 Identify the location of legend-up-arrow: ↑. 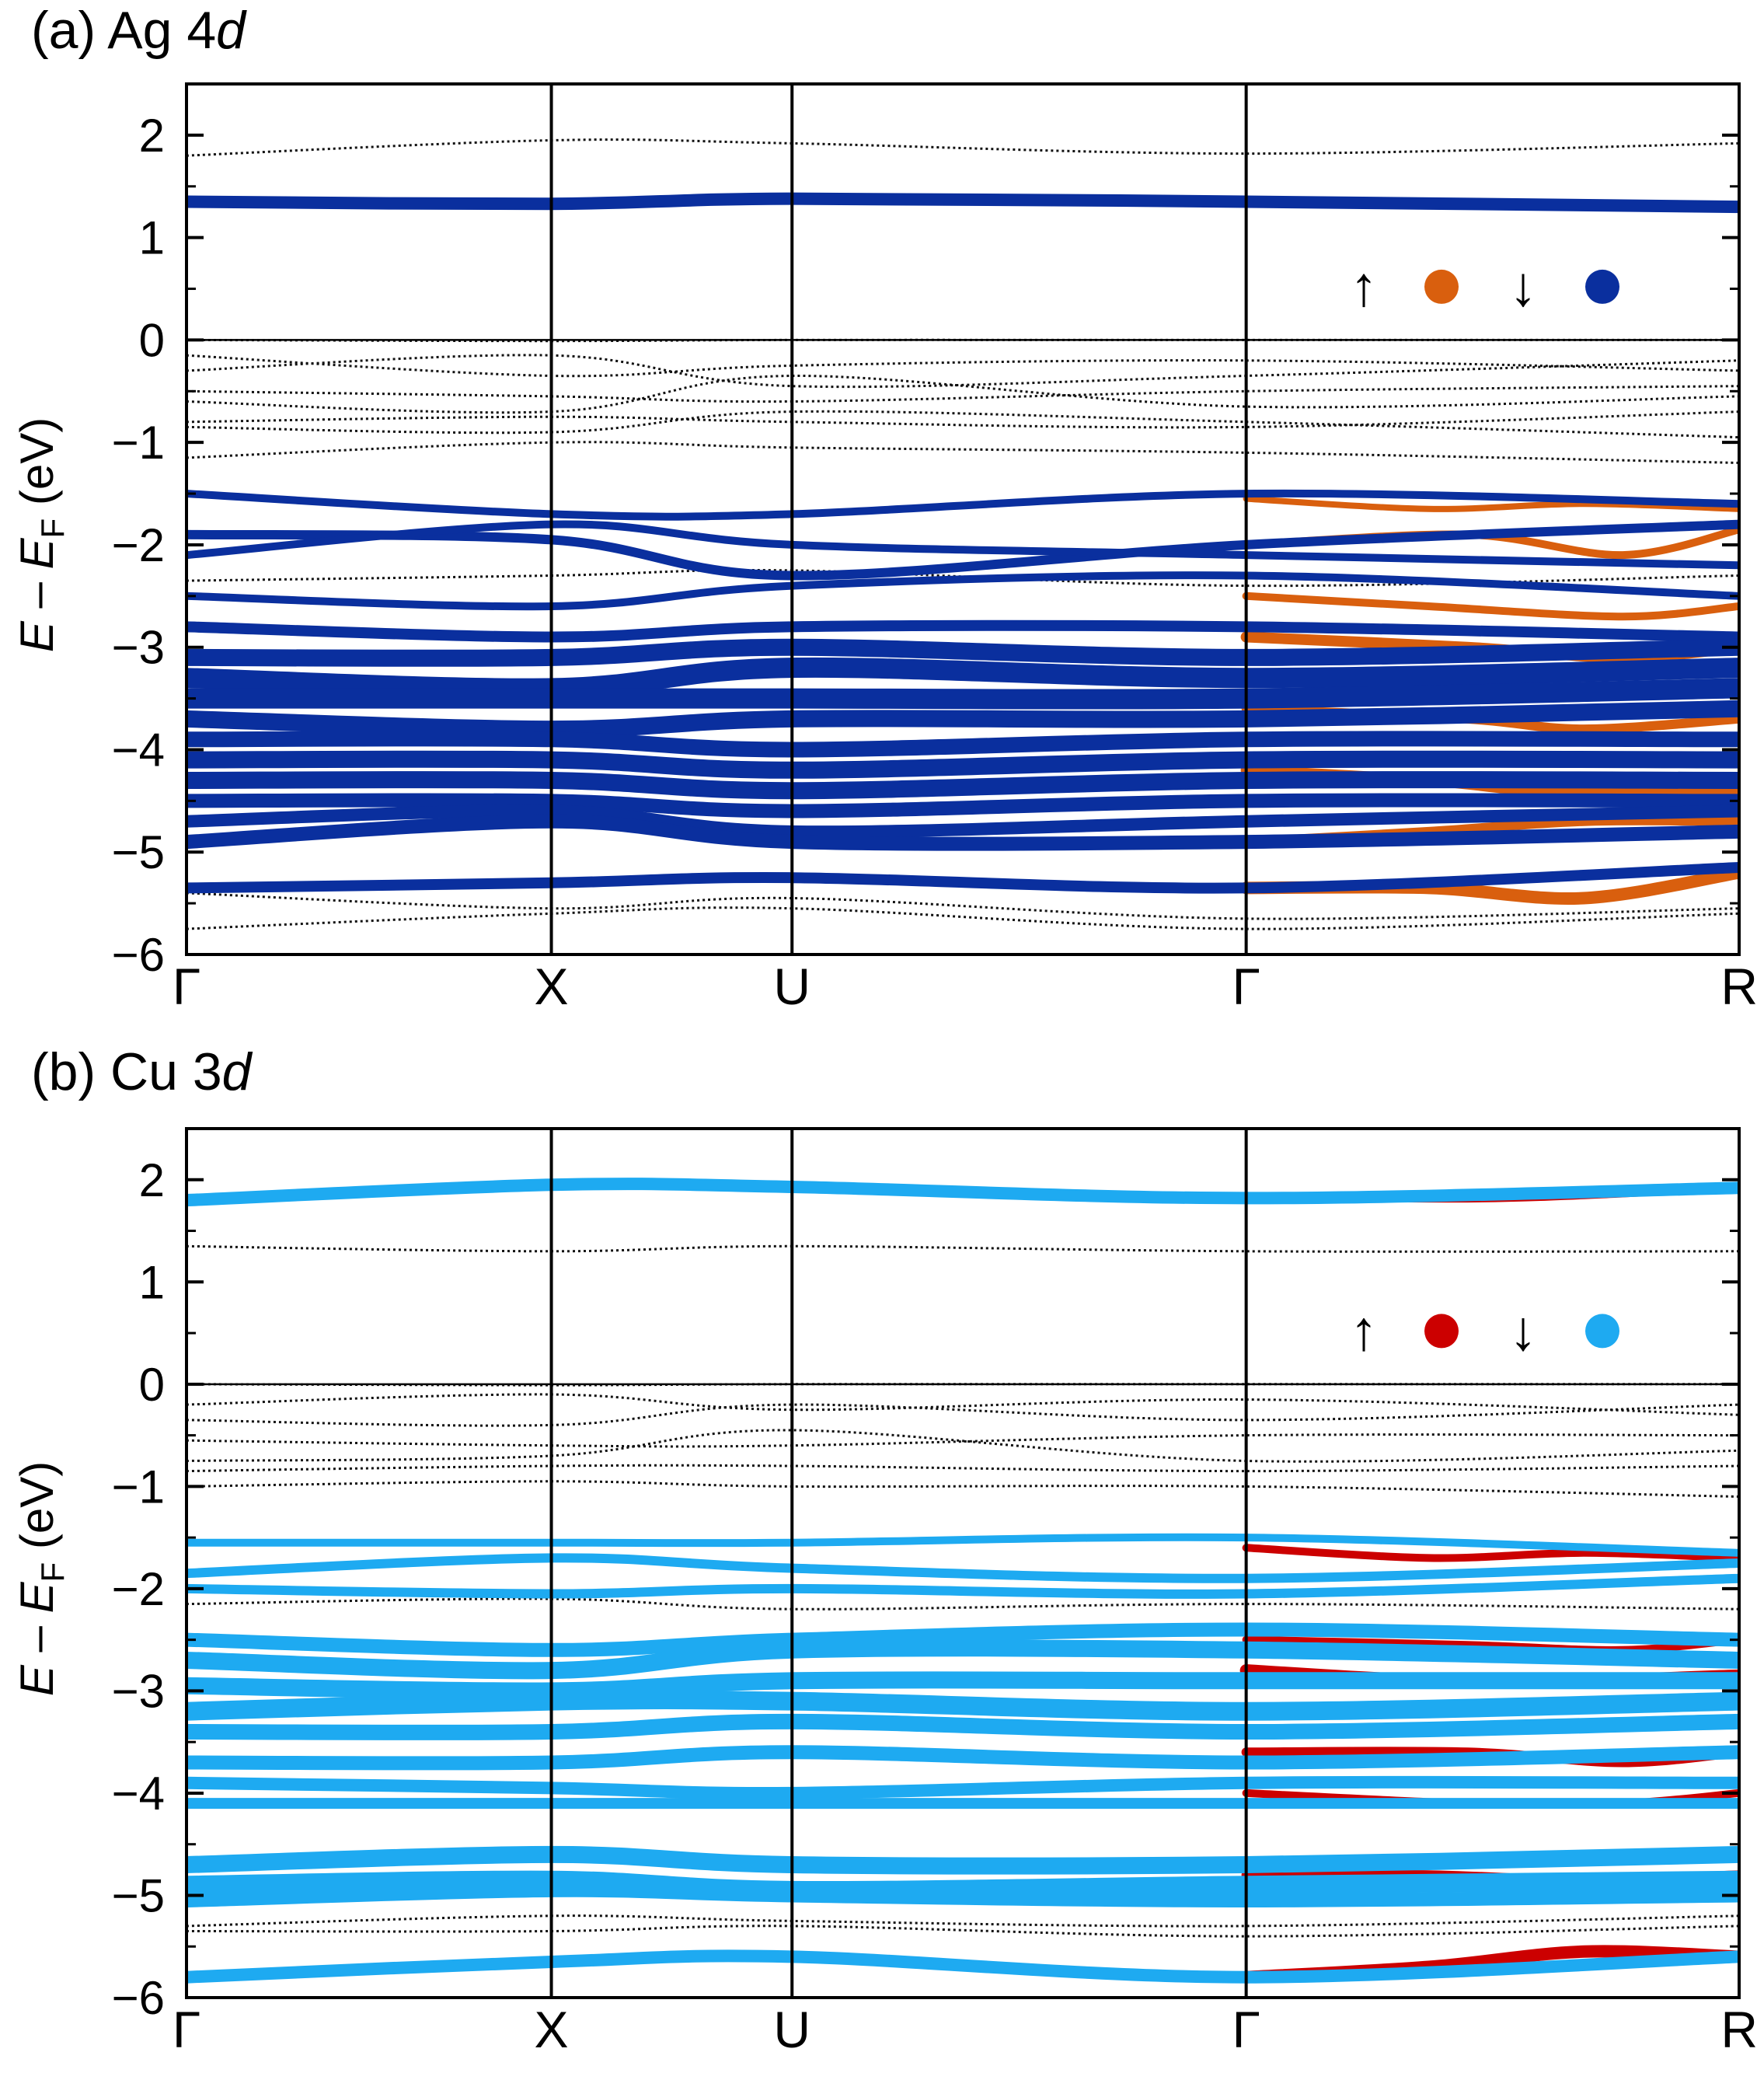
(1364, 287).